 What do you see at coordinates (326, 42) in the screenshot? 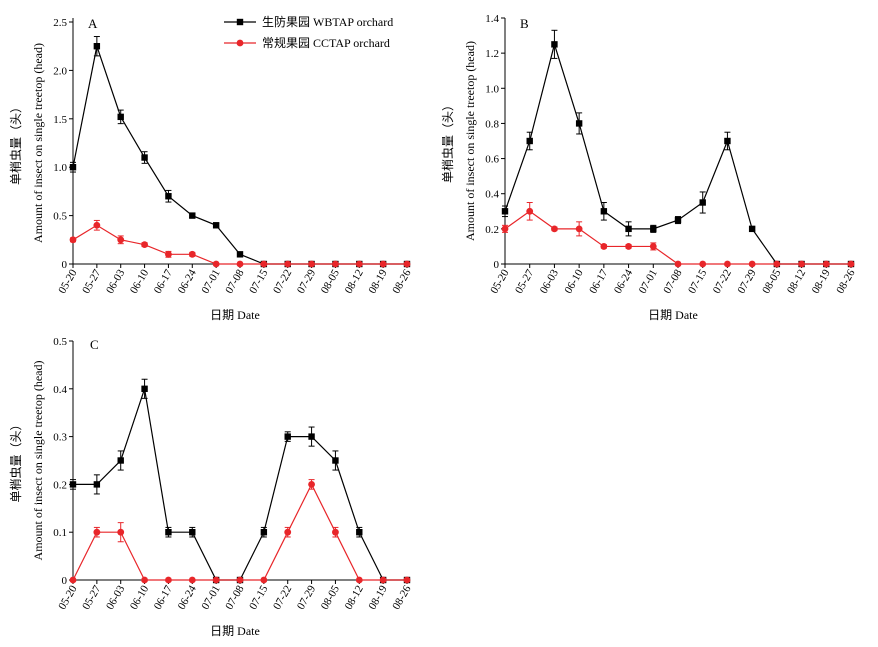
I see `legend-label-cctap: 常规果园 CCTAP orchard` at bounding box center [326, 42].